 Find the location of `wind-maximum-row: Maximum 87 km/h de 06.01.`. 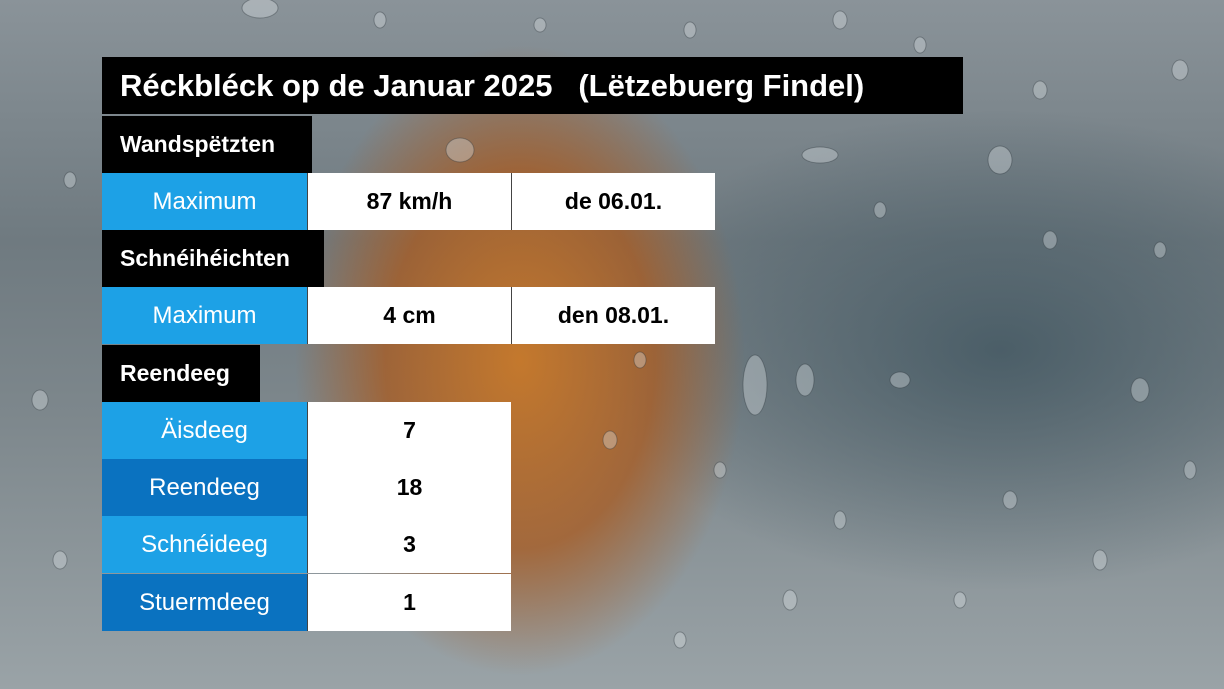

wind-maximum-row: Maximum 87 km/h de 06.01. is located at coordinates (408, 201).